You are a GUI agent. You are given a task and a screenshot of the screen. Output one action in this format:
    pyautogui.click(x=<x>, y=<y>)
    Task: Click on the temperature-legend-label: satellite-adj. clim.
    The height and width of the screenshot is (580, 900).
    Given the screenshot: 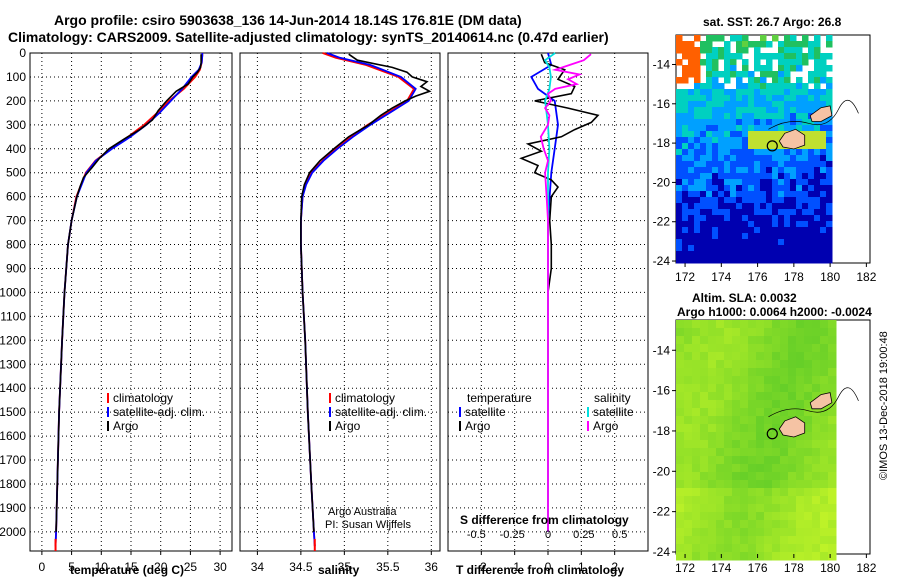 What is the action you would take?
    pyautogui.click(x=159, y=412)
    